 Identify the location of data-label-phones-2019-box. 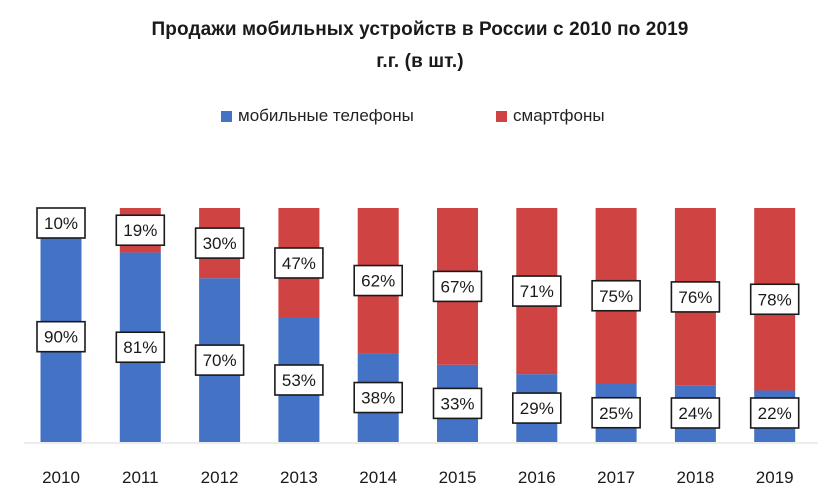
(774, 413).